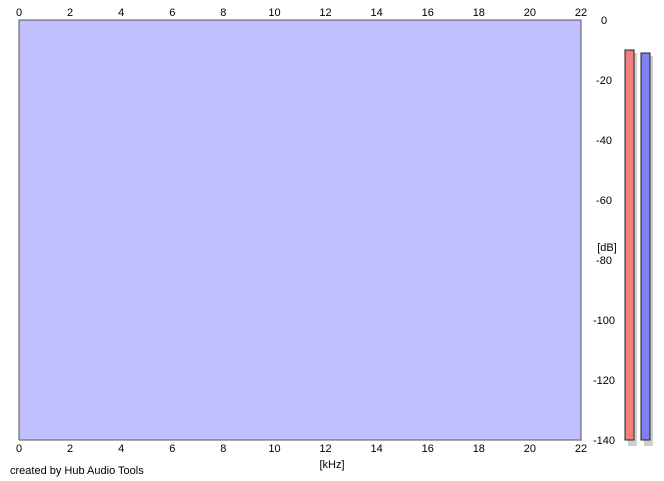  I want to click on y-tick-label: -100, so click(604, 321).